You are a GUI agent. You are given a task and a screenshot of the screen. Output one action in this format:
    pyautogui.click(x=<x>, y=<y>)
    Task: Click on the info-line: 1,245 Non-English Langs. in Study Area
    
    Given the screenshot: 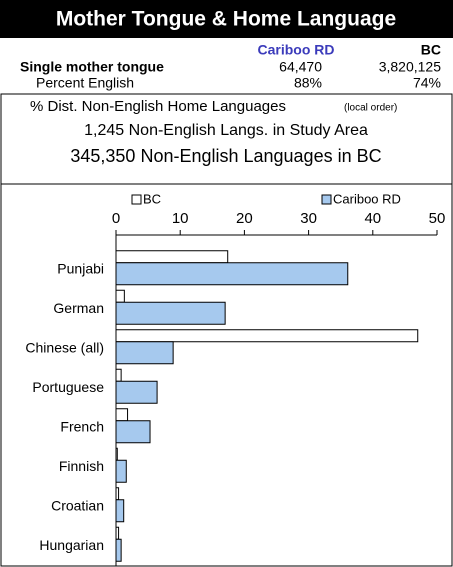 What is the action you would take?
    pyautogui.click(x=226, y=130)
    